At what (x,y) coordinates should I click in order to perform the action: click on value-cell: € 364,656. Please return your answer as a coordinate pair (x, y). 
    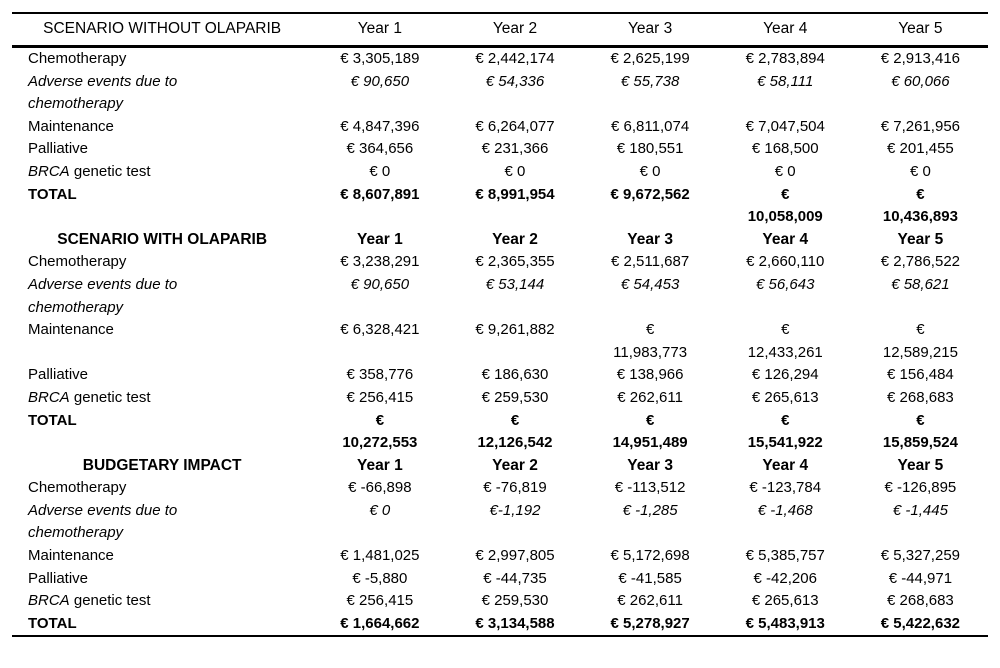
    Looking at the image, I should click on (380, 149).